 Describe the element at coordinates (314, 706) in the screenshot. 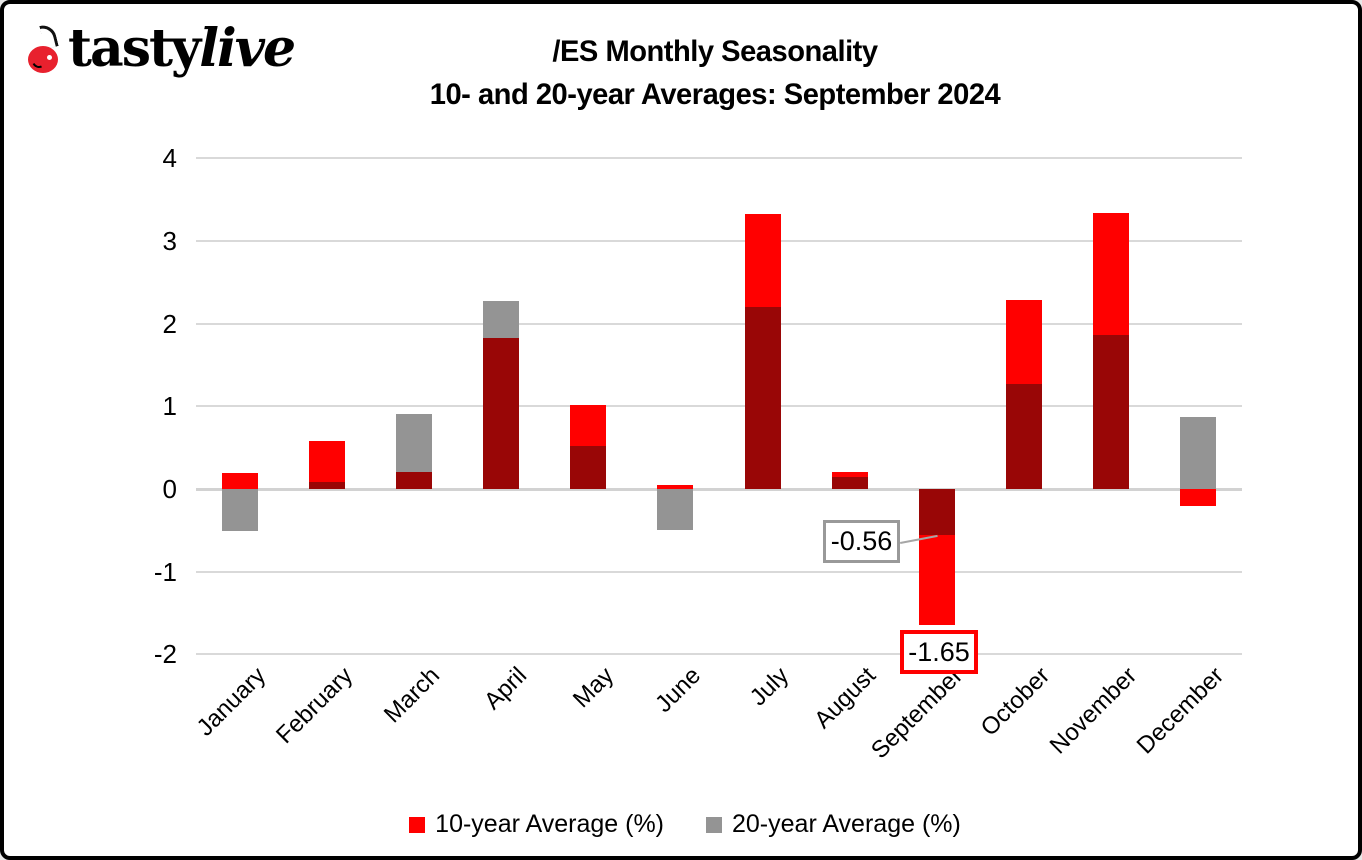

I see `x-axis-label-February: February` at that location.